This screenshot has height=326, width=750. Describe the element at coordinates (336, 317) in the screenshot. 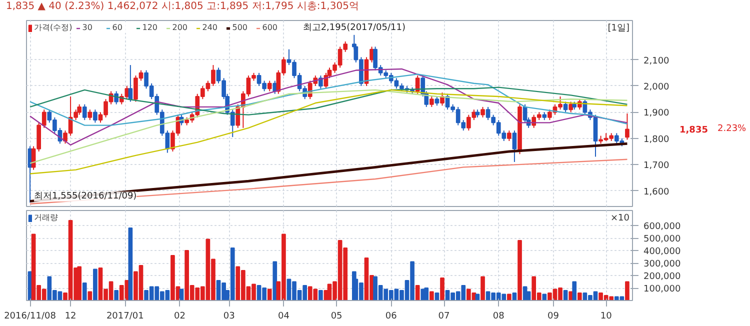

I see `x-tick-label: 05` at that location.